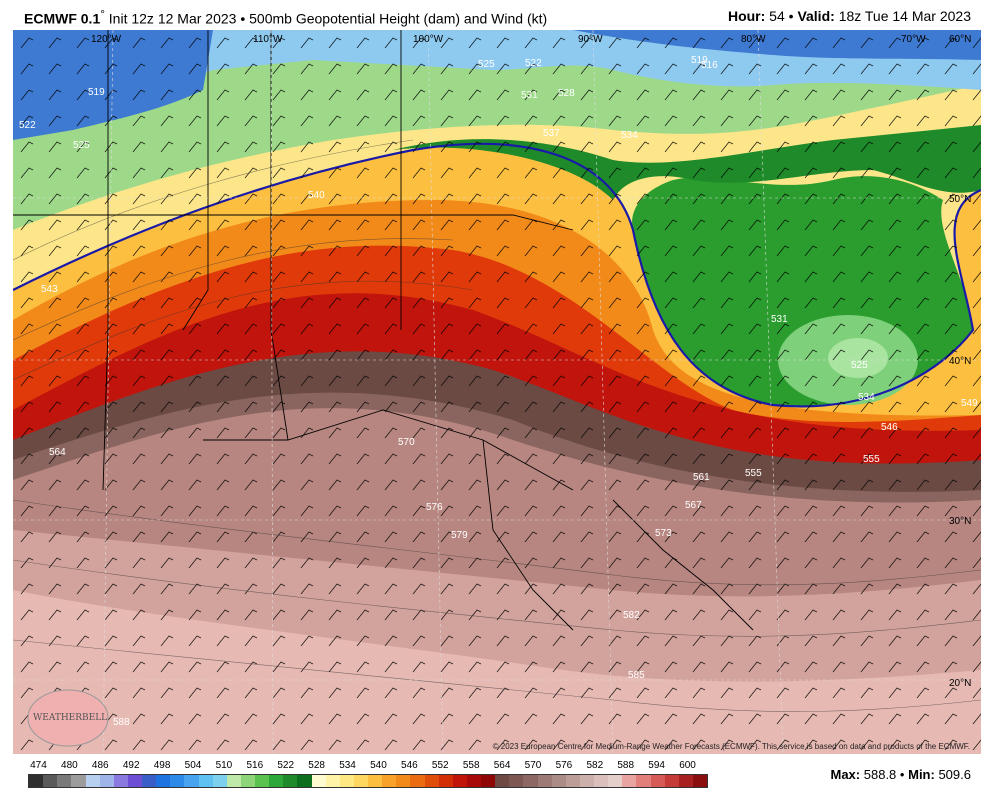  What do you see at coordinates (687, 765) in the screenshot?
I see `legend-label: 600` at bounding box center [687, 765].